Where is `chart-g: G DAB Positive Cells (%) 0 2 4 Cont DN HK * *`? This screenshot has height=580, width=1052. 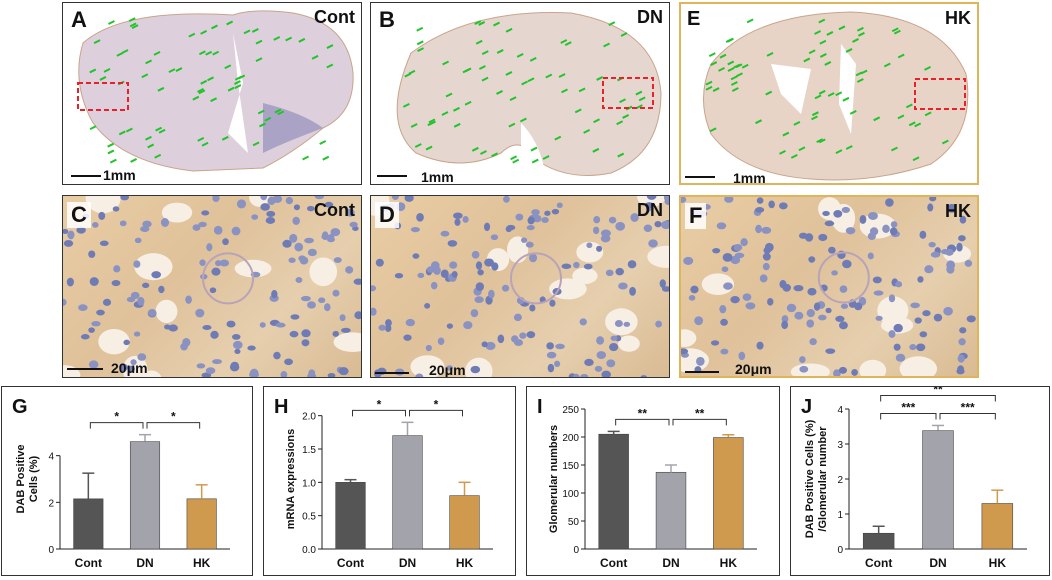 chart-g: G DAB Positive Cells (%) 0 2 4 Cont DN HK * * is located at coordinates (127, 481).